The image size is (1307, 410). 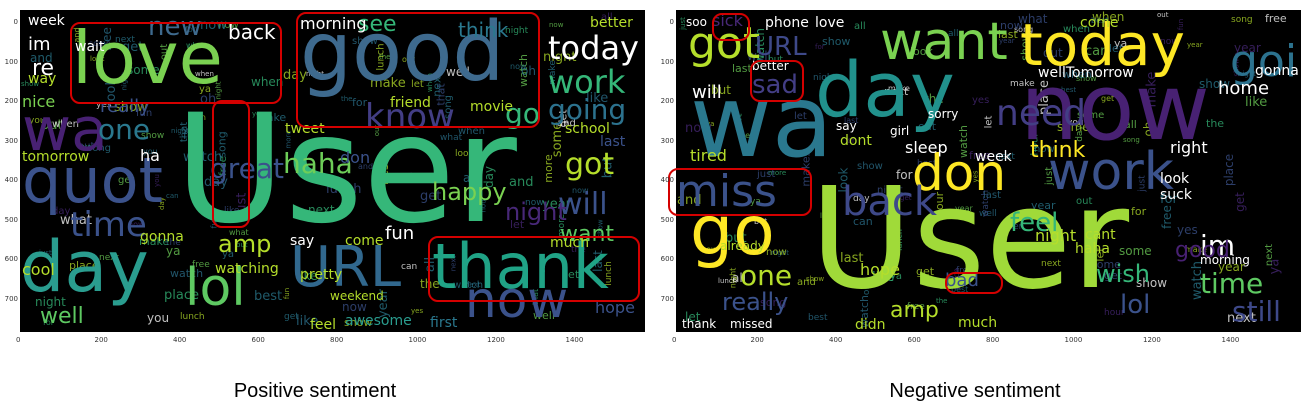 What do you see at coordinates (56, 157) in the screenshot?
I see `wordcloud-word: tomorrow` at bounding box center [56, 157].